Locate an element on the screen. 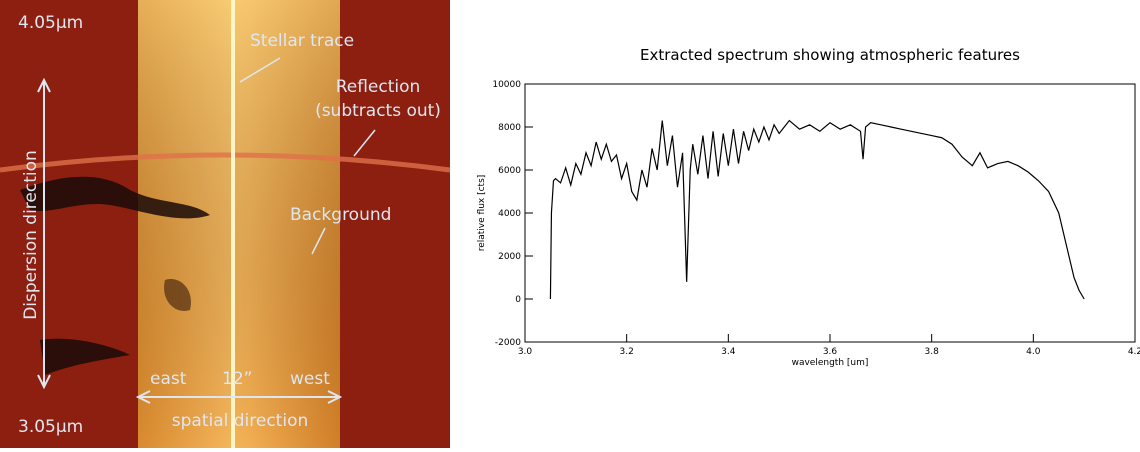  y-axis-label: relative flux [cts] is located at coordinates (482, 213).